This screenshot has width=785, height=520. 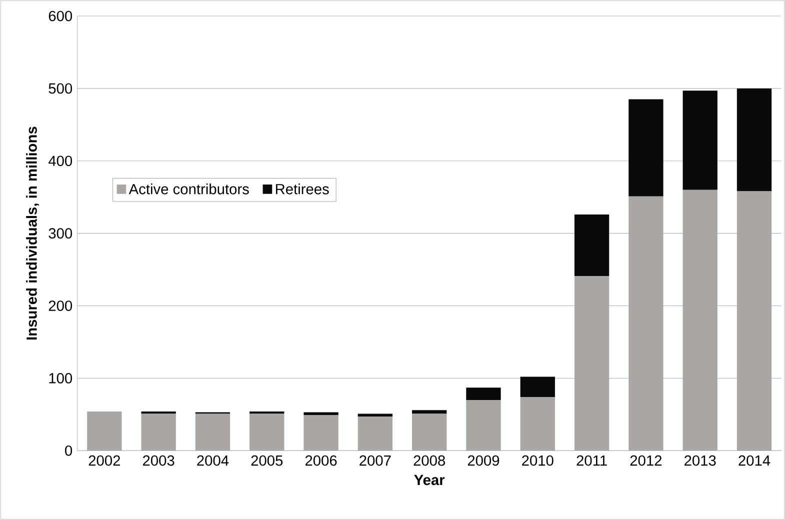 I want to click on x-tick-label: 2012, so click(x=646, y=460).